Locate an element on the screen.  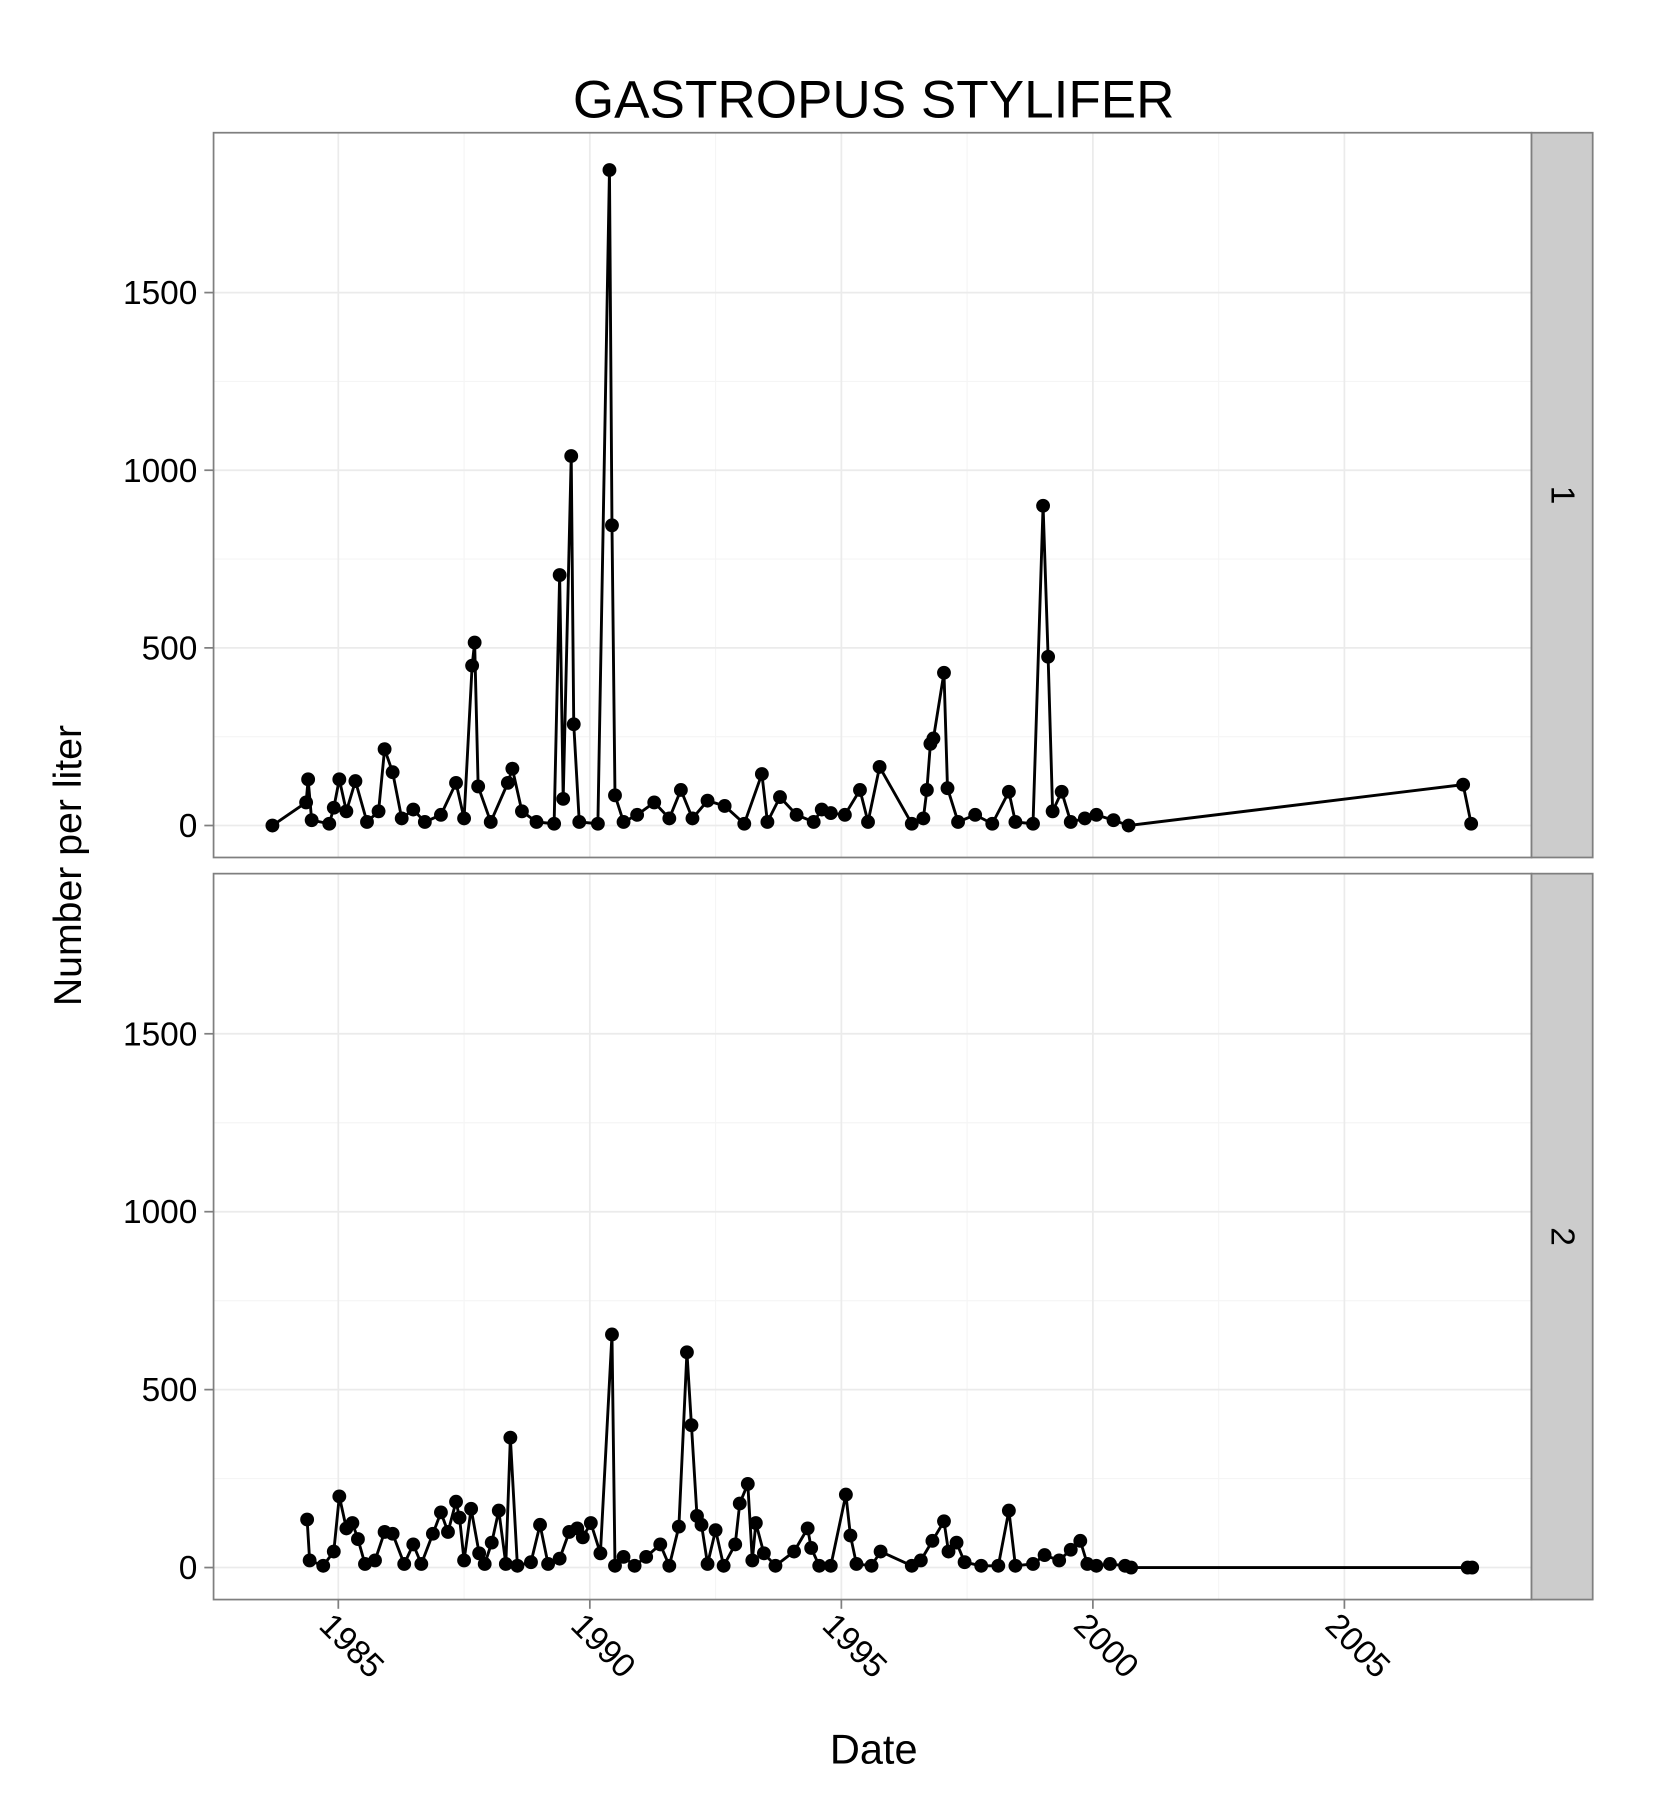
y-axis-label: Number per liter is located at coordinates (68, 865).